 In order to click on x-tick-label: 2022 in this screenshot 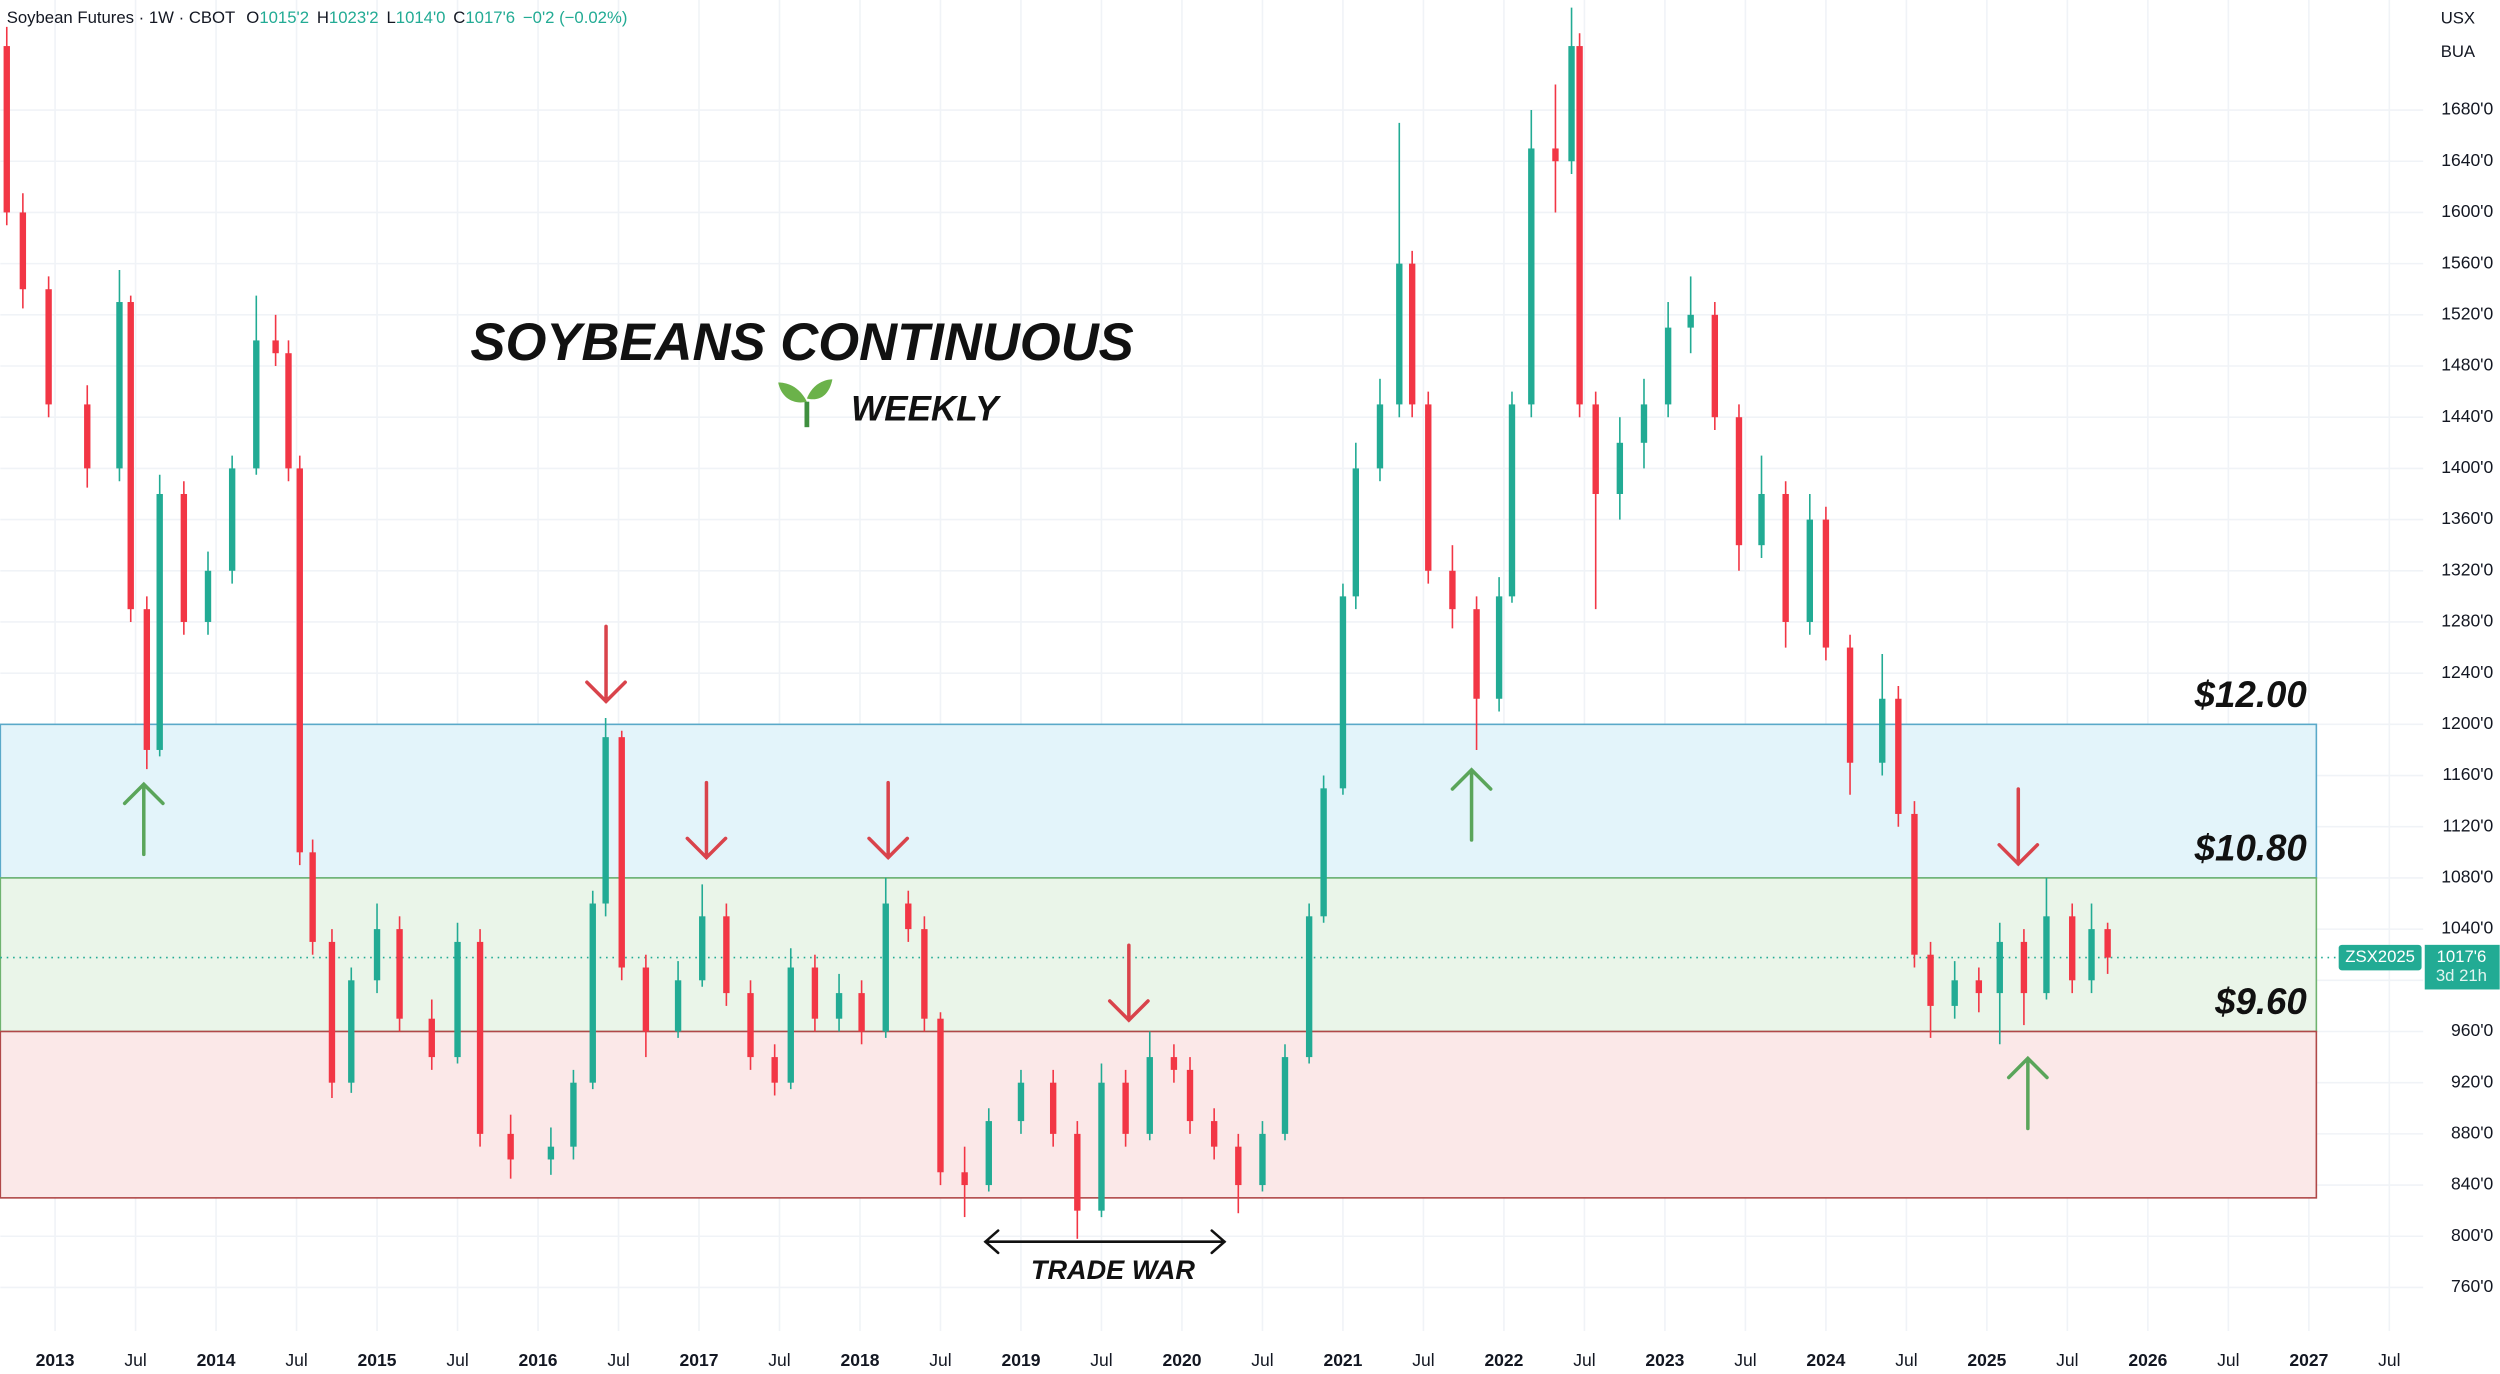, I will do `click(1503, 1360)`.